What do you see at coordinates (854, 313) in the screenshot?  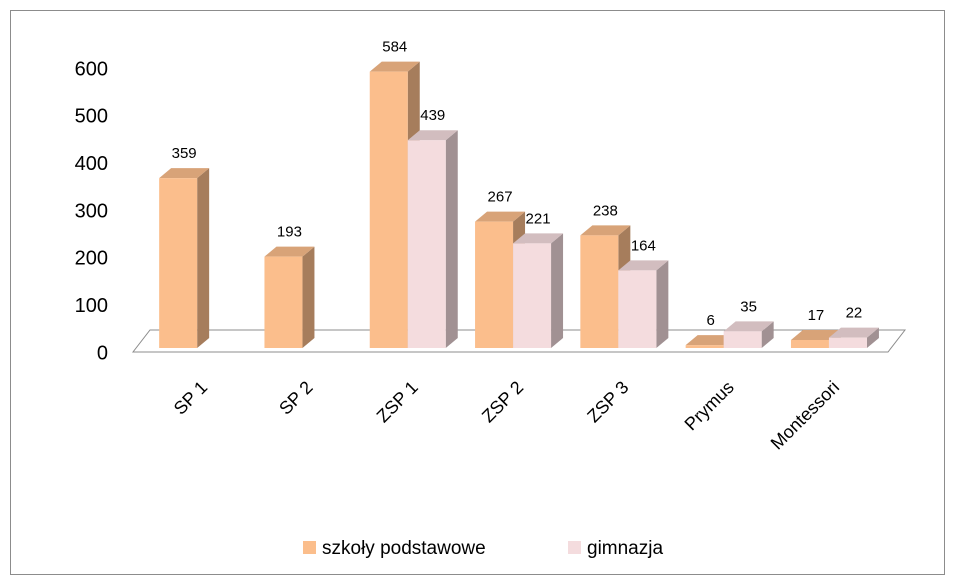 I see `data-label: 22` at bounding box center [854, 313].